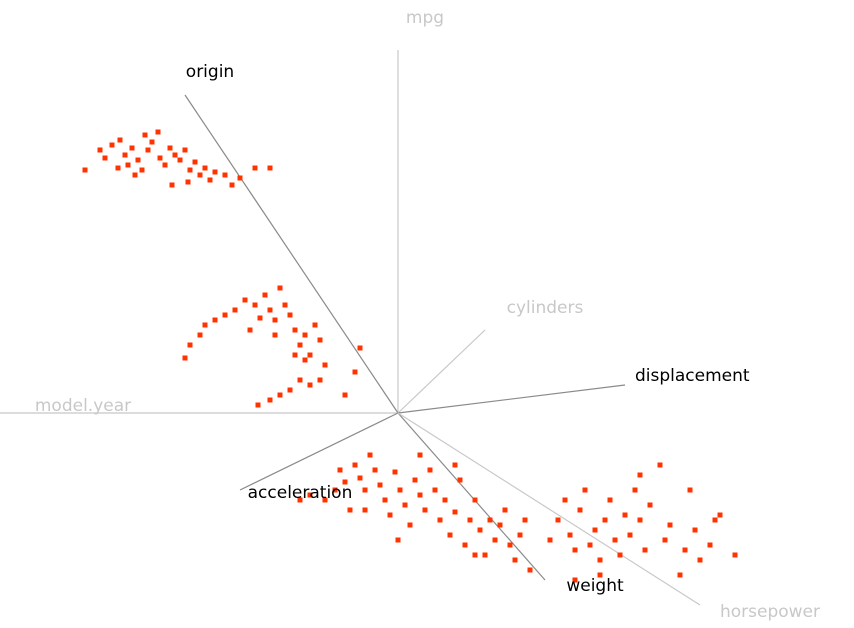  Describe the element at coordinates (545, 308) in the screenshot. I see `axis-label: cylinders` at that location.